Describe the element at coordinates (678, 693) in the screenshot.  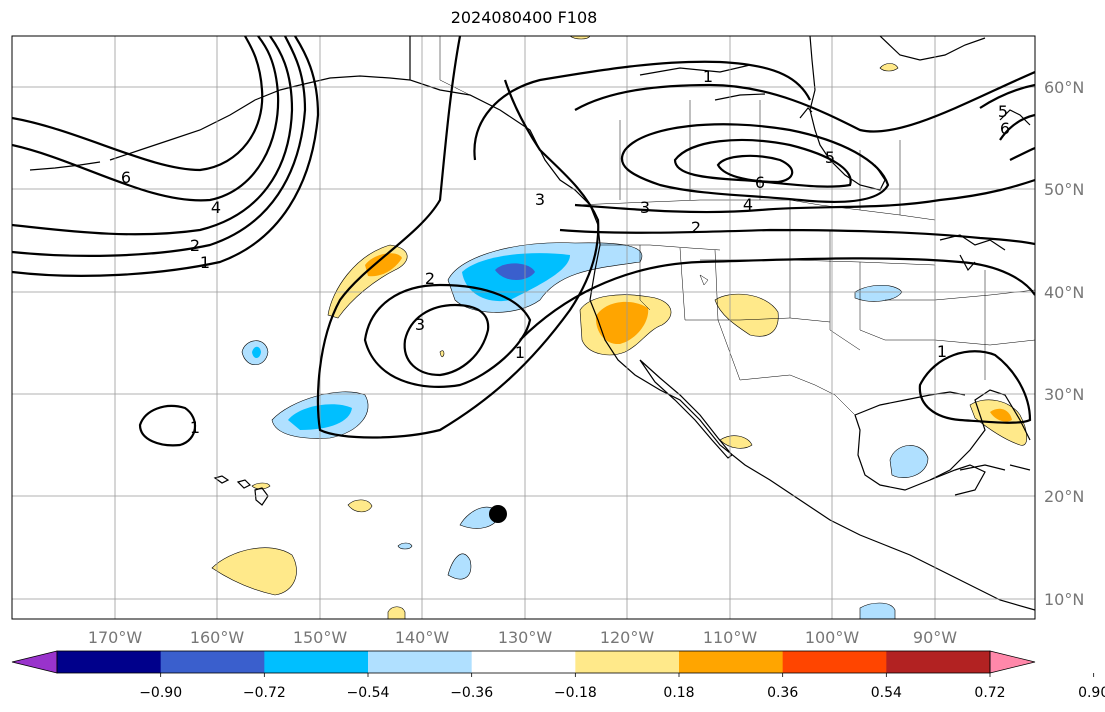
I see `colorbar-tick-label: 0.18` at that location.